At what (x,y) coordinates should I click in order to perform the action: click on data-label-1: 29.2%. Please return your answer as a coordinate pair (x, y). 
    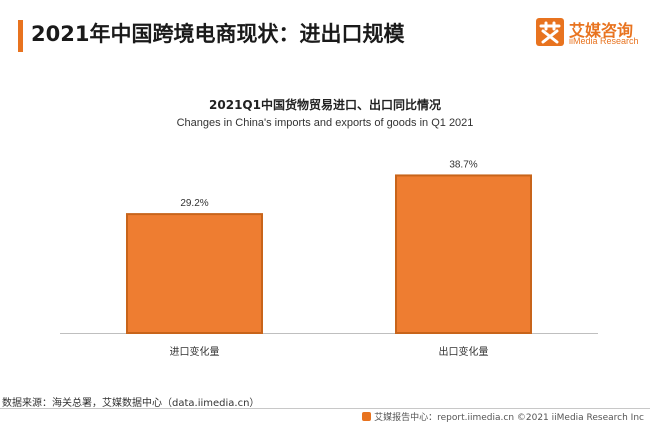
    Looking at the image, I should click on (194, 203).